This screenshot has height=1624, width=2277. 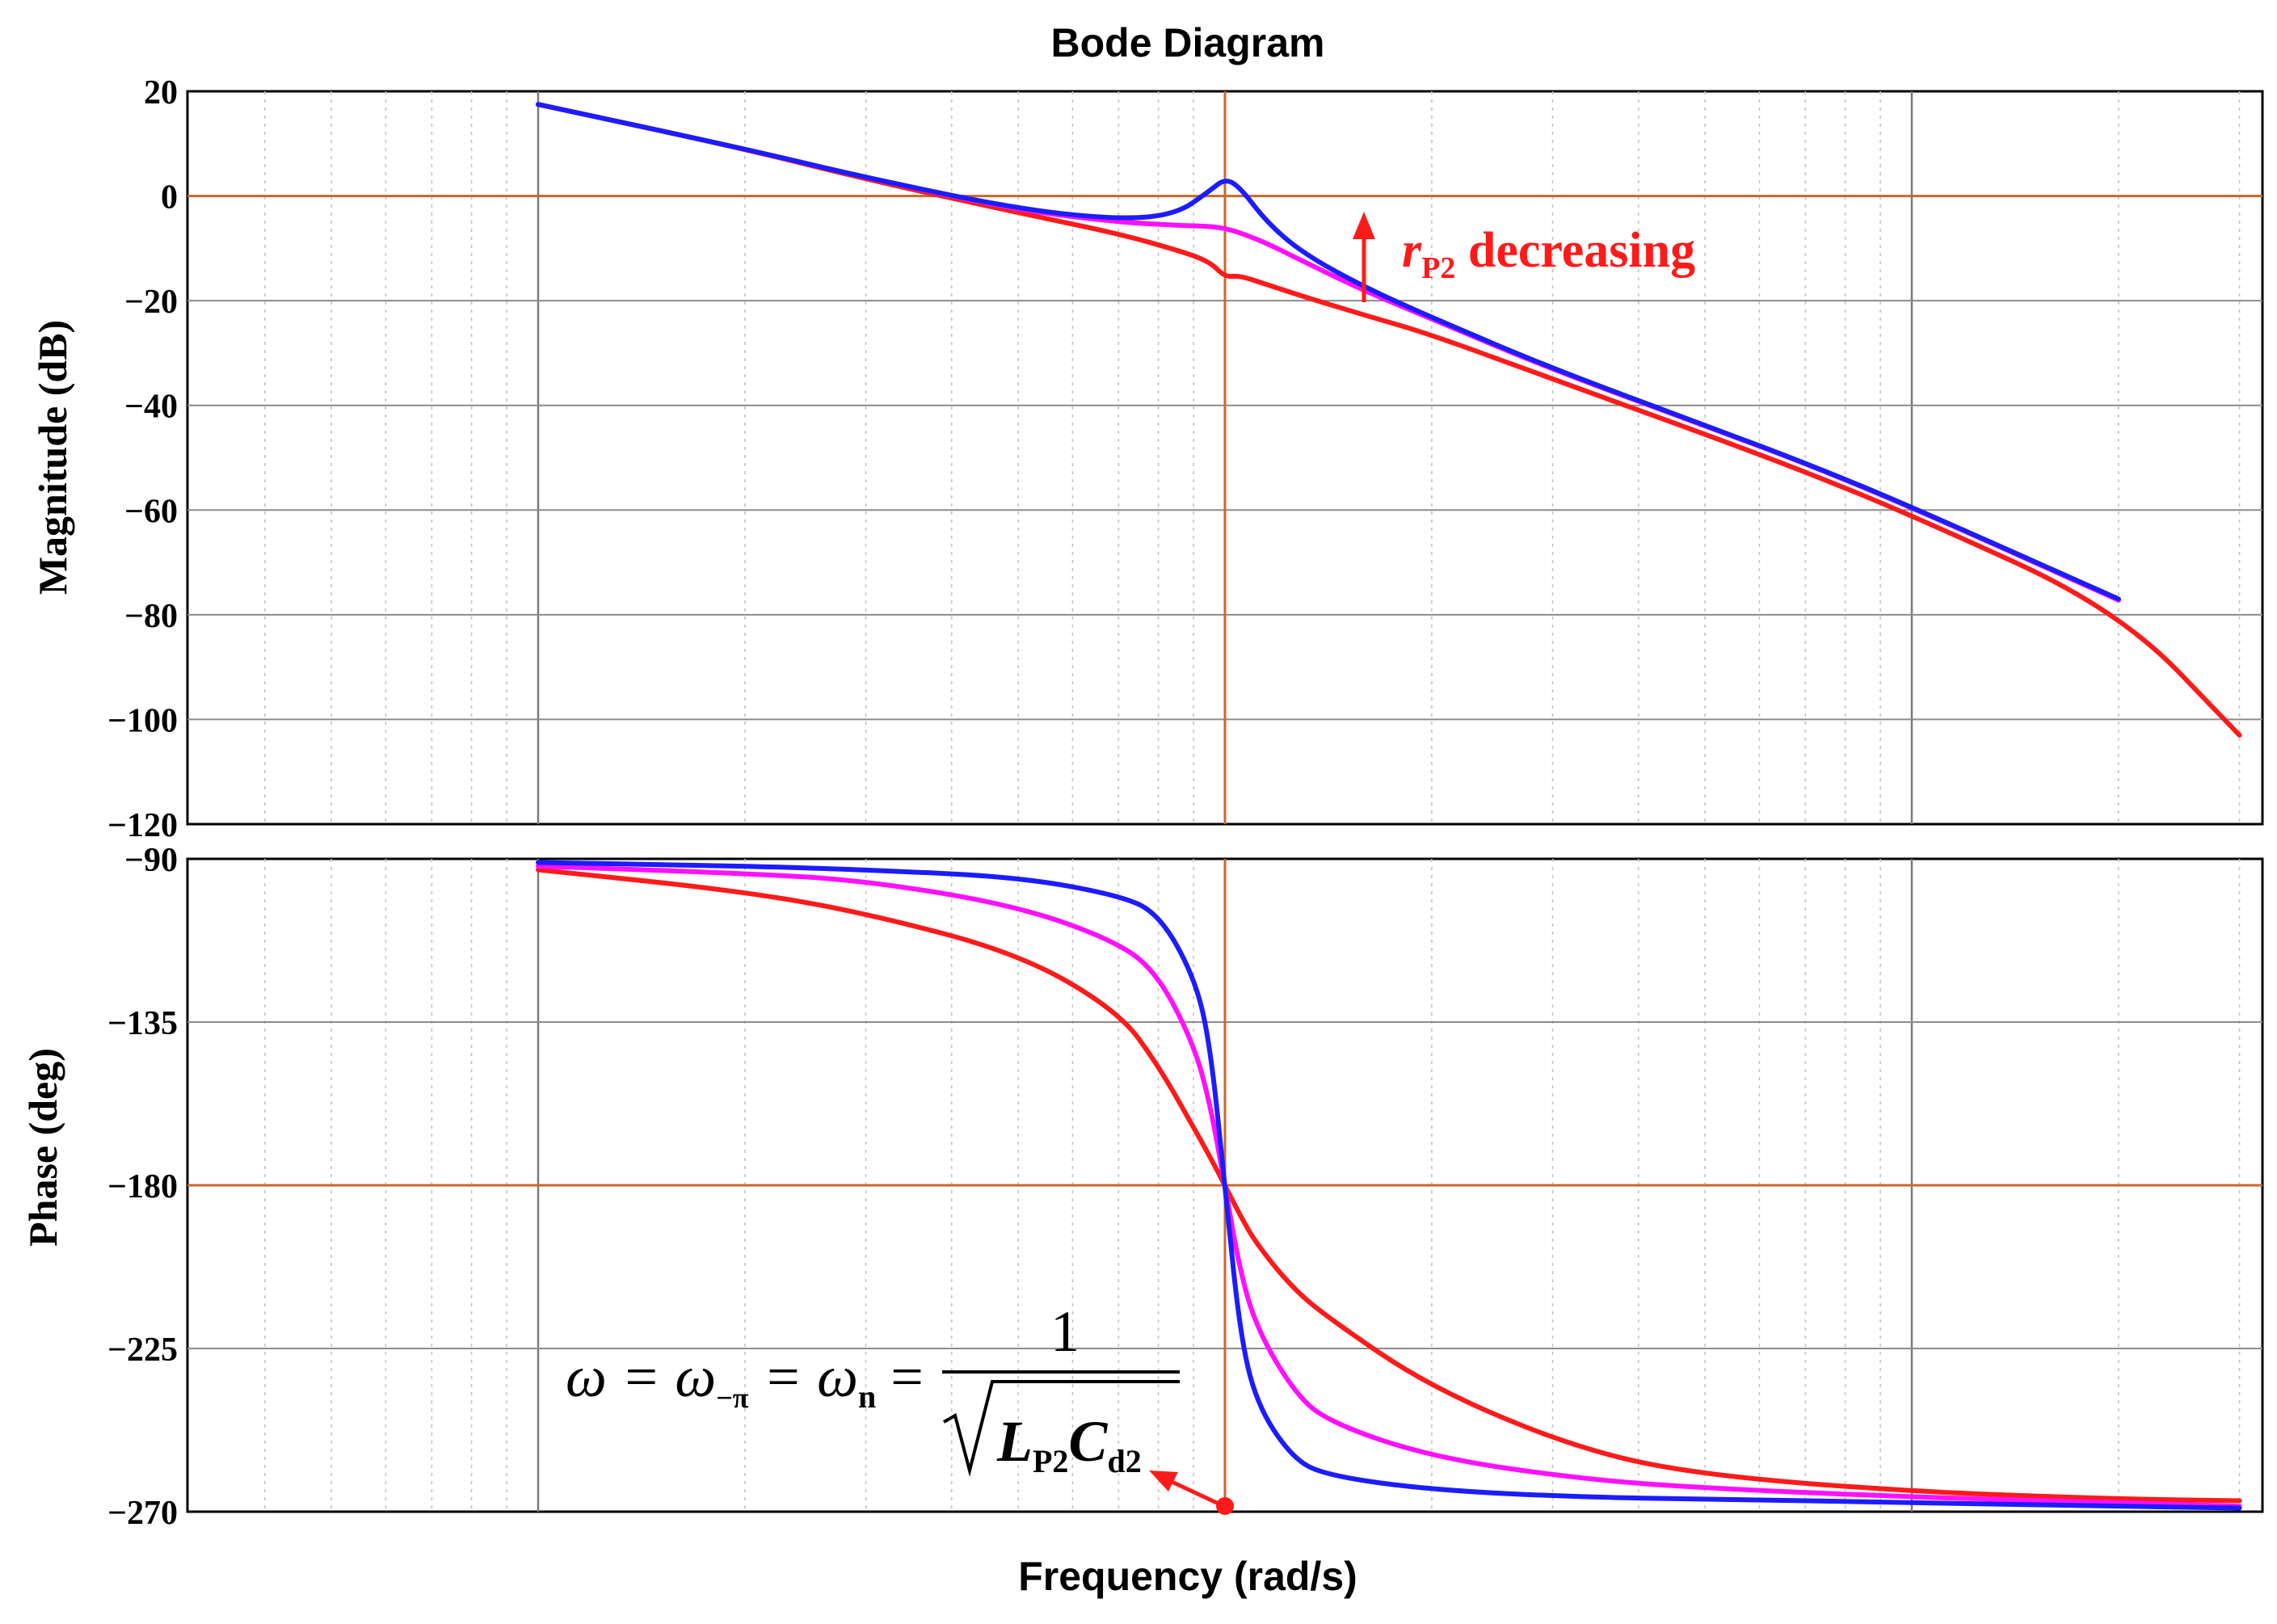 What do you see at coordinates (42, 1148) in the screenshot?
I see `phase-ylabel: Phase (deg)` at bounding box center [42, 1148].